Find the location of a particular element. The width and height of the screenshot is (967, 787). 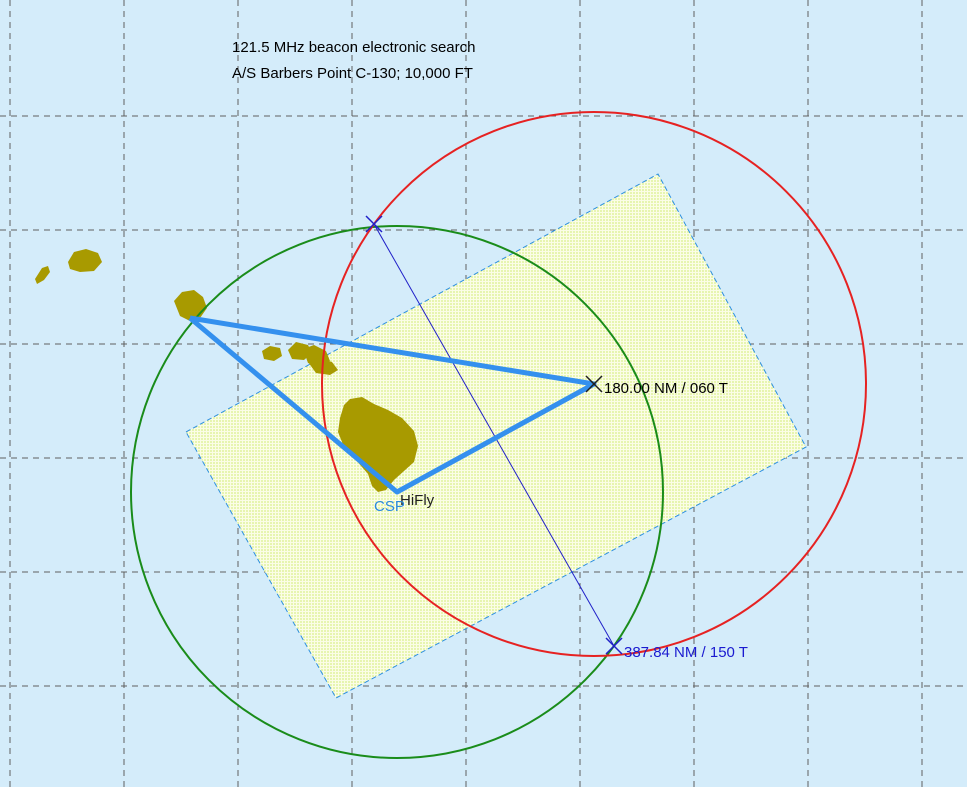

csp-label: CSP is located at coordinates (389, 506).